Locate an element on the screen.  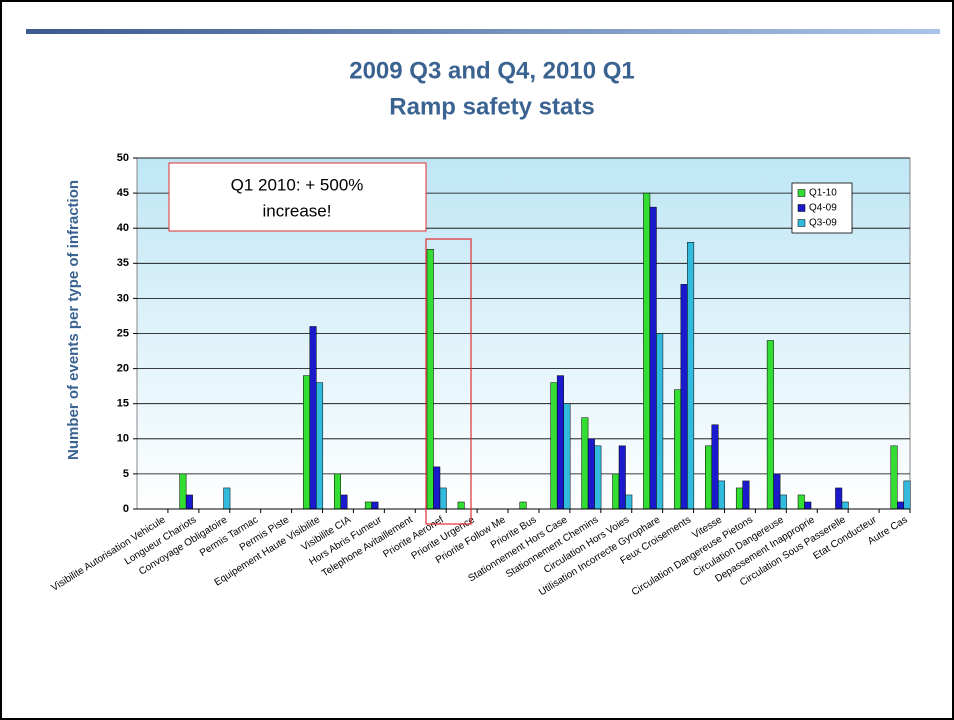
annotation-box is located at coordinates (297, 197).